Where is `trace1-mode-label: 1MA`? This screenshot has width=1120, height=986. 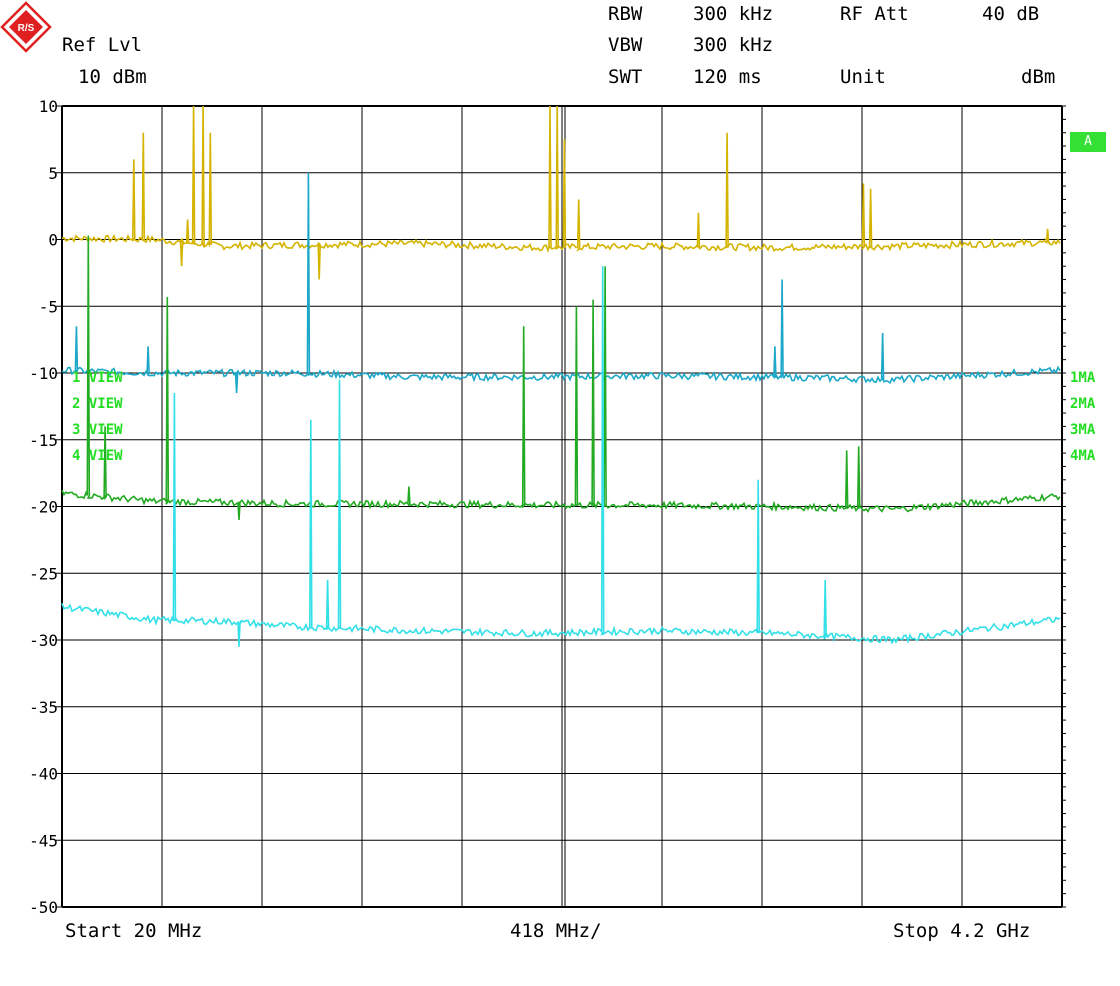 trace1-mode-label: 1MA is located at coordinates (1083, 378).